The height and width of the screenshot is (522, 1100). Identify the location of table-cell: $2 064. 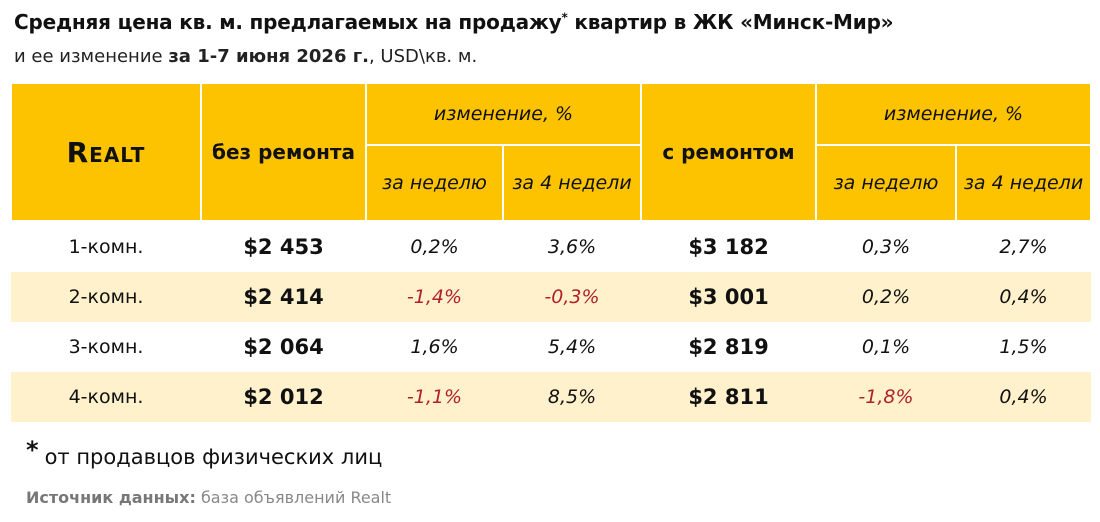
(283, 347).